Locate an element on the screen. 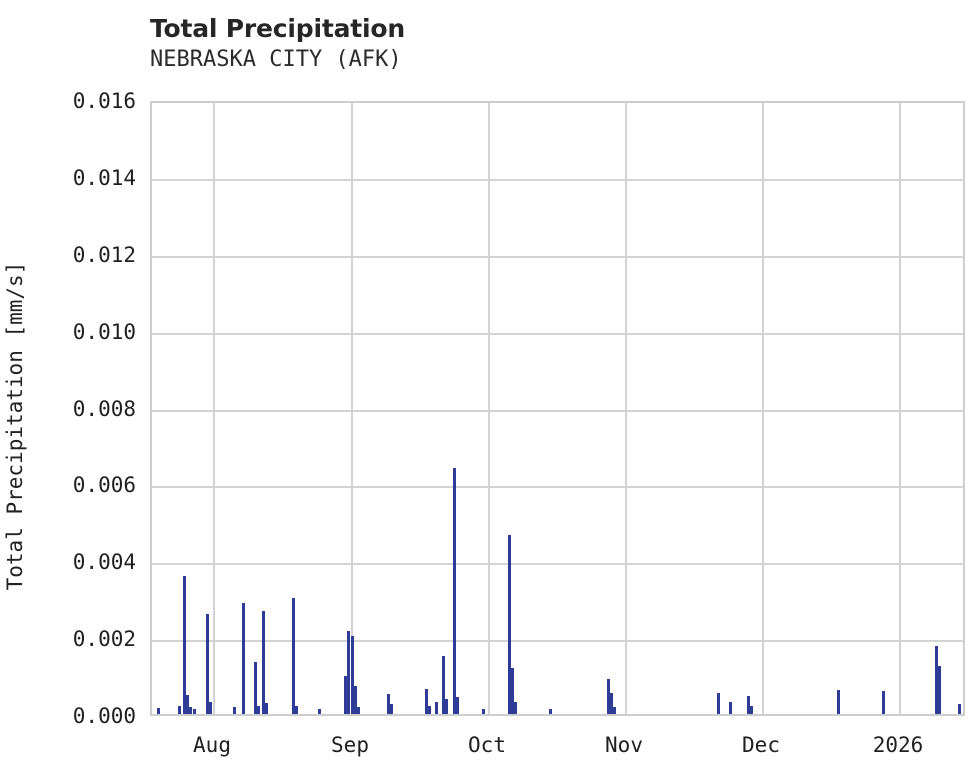  y-tick-label: 0.002 is located at coordinates (104, 639).